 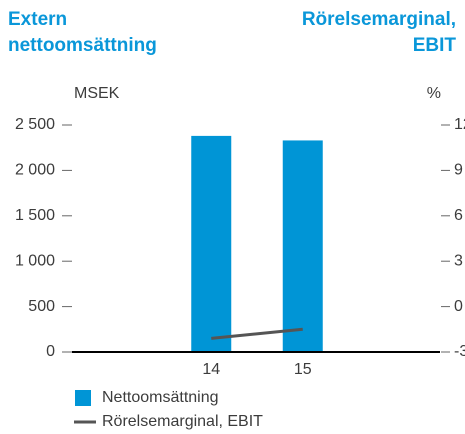 I want to click on x-tick-label: 15, so click(x=303, y=369).